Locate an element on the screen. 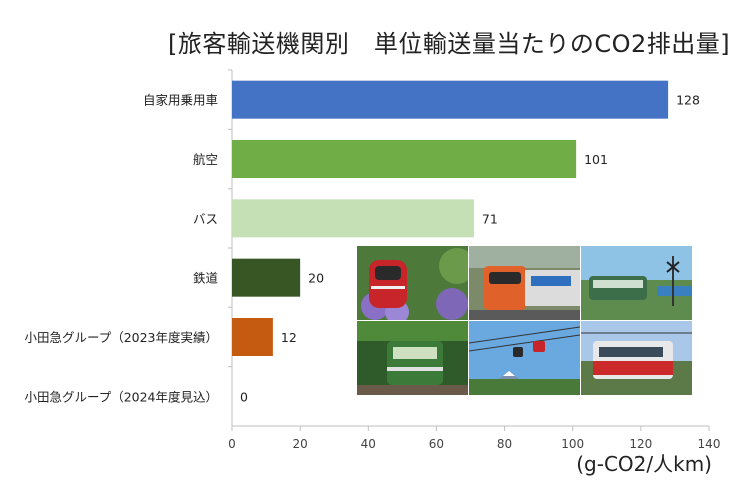  photo-red-mountain-train is located at coordinates (636, 358).